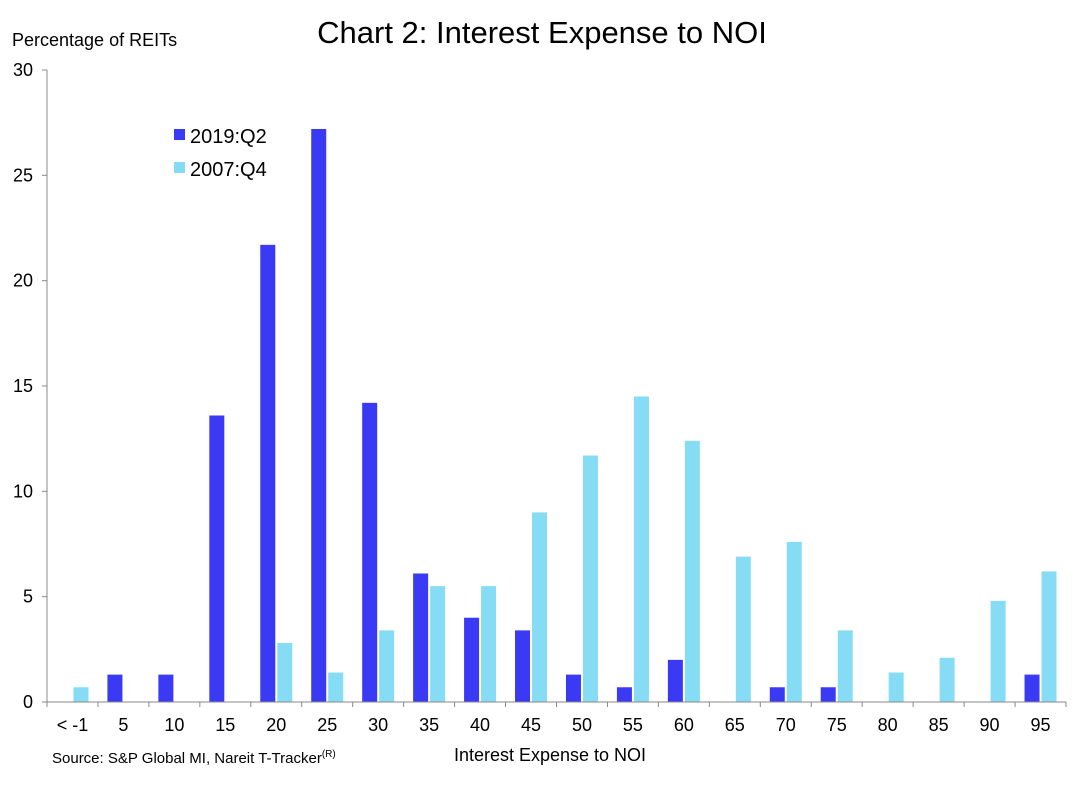 The height and width of the screenshot is (789, 1085). What do you see at coordinates (542, 32) in the screenshot?
I see `chart-title: Chart 2: Interest Expense to NOI` at bounding box center [542, 32].